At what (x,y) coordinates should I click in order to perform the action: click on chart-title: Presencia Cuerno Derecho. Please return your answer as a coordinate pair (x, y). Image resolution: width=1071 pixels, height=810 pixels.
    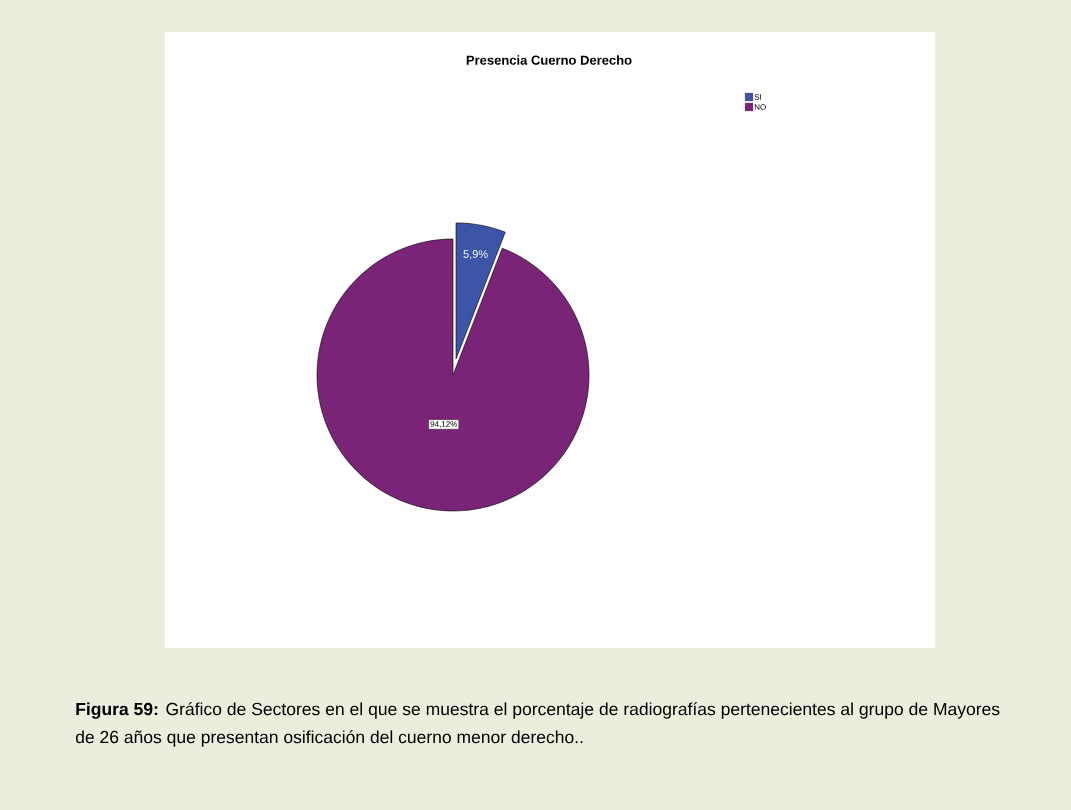
    Looking at the image, I should click on (549, 60).